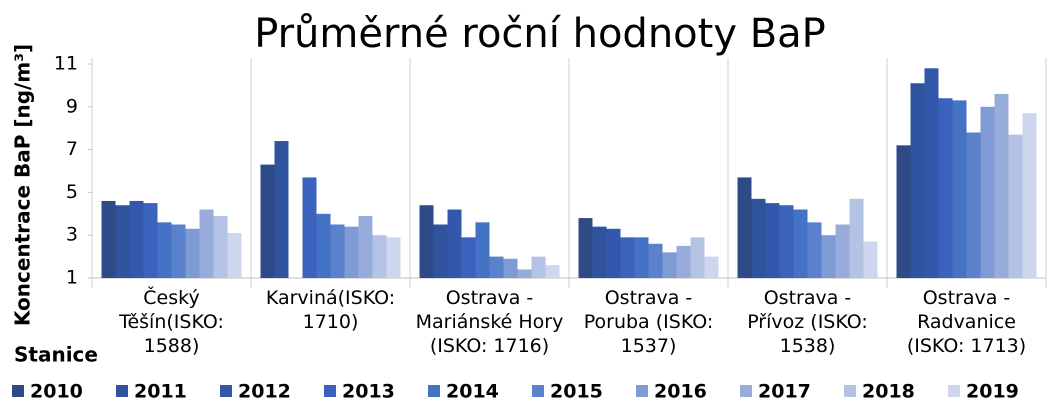 The image size is (1048, 400). What do you see at coordinates (160, 390) in the screenshot?
I see `legend-label: 2011` at bounding box center [160, 390].